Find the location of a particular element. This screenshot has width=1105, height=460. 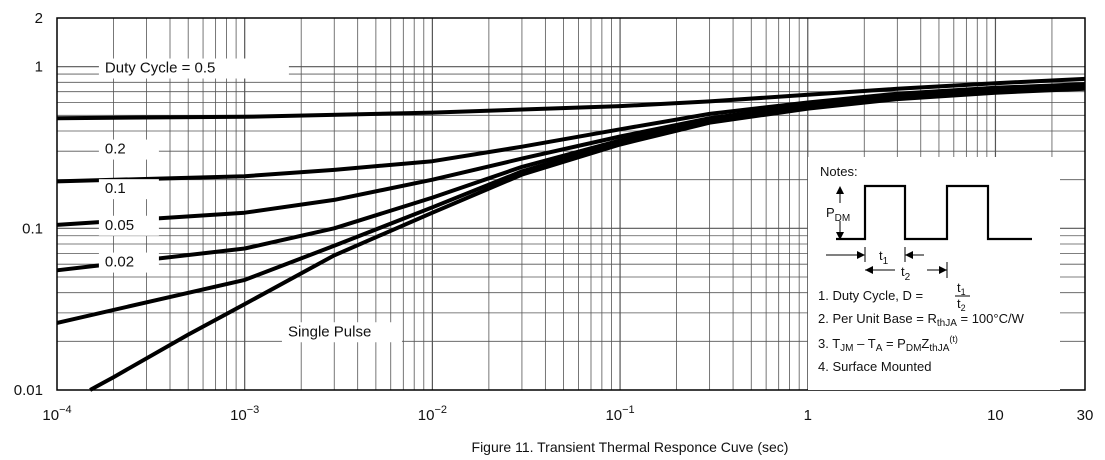

note-3: 3. TJM – TA = PDMZthJA(t) is located at coordinates (888, 344).